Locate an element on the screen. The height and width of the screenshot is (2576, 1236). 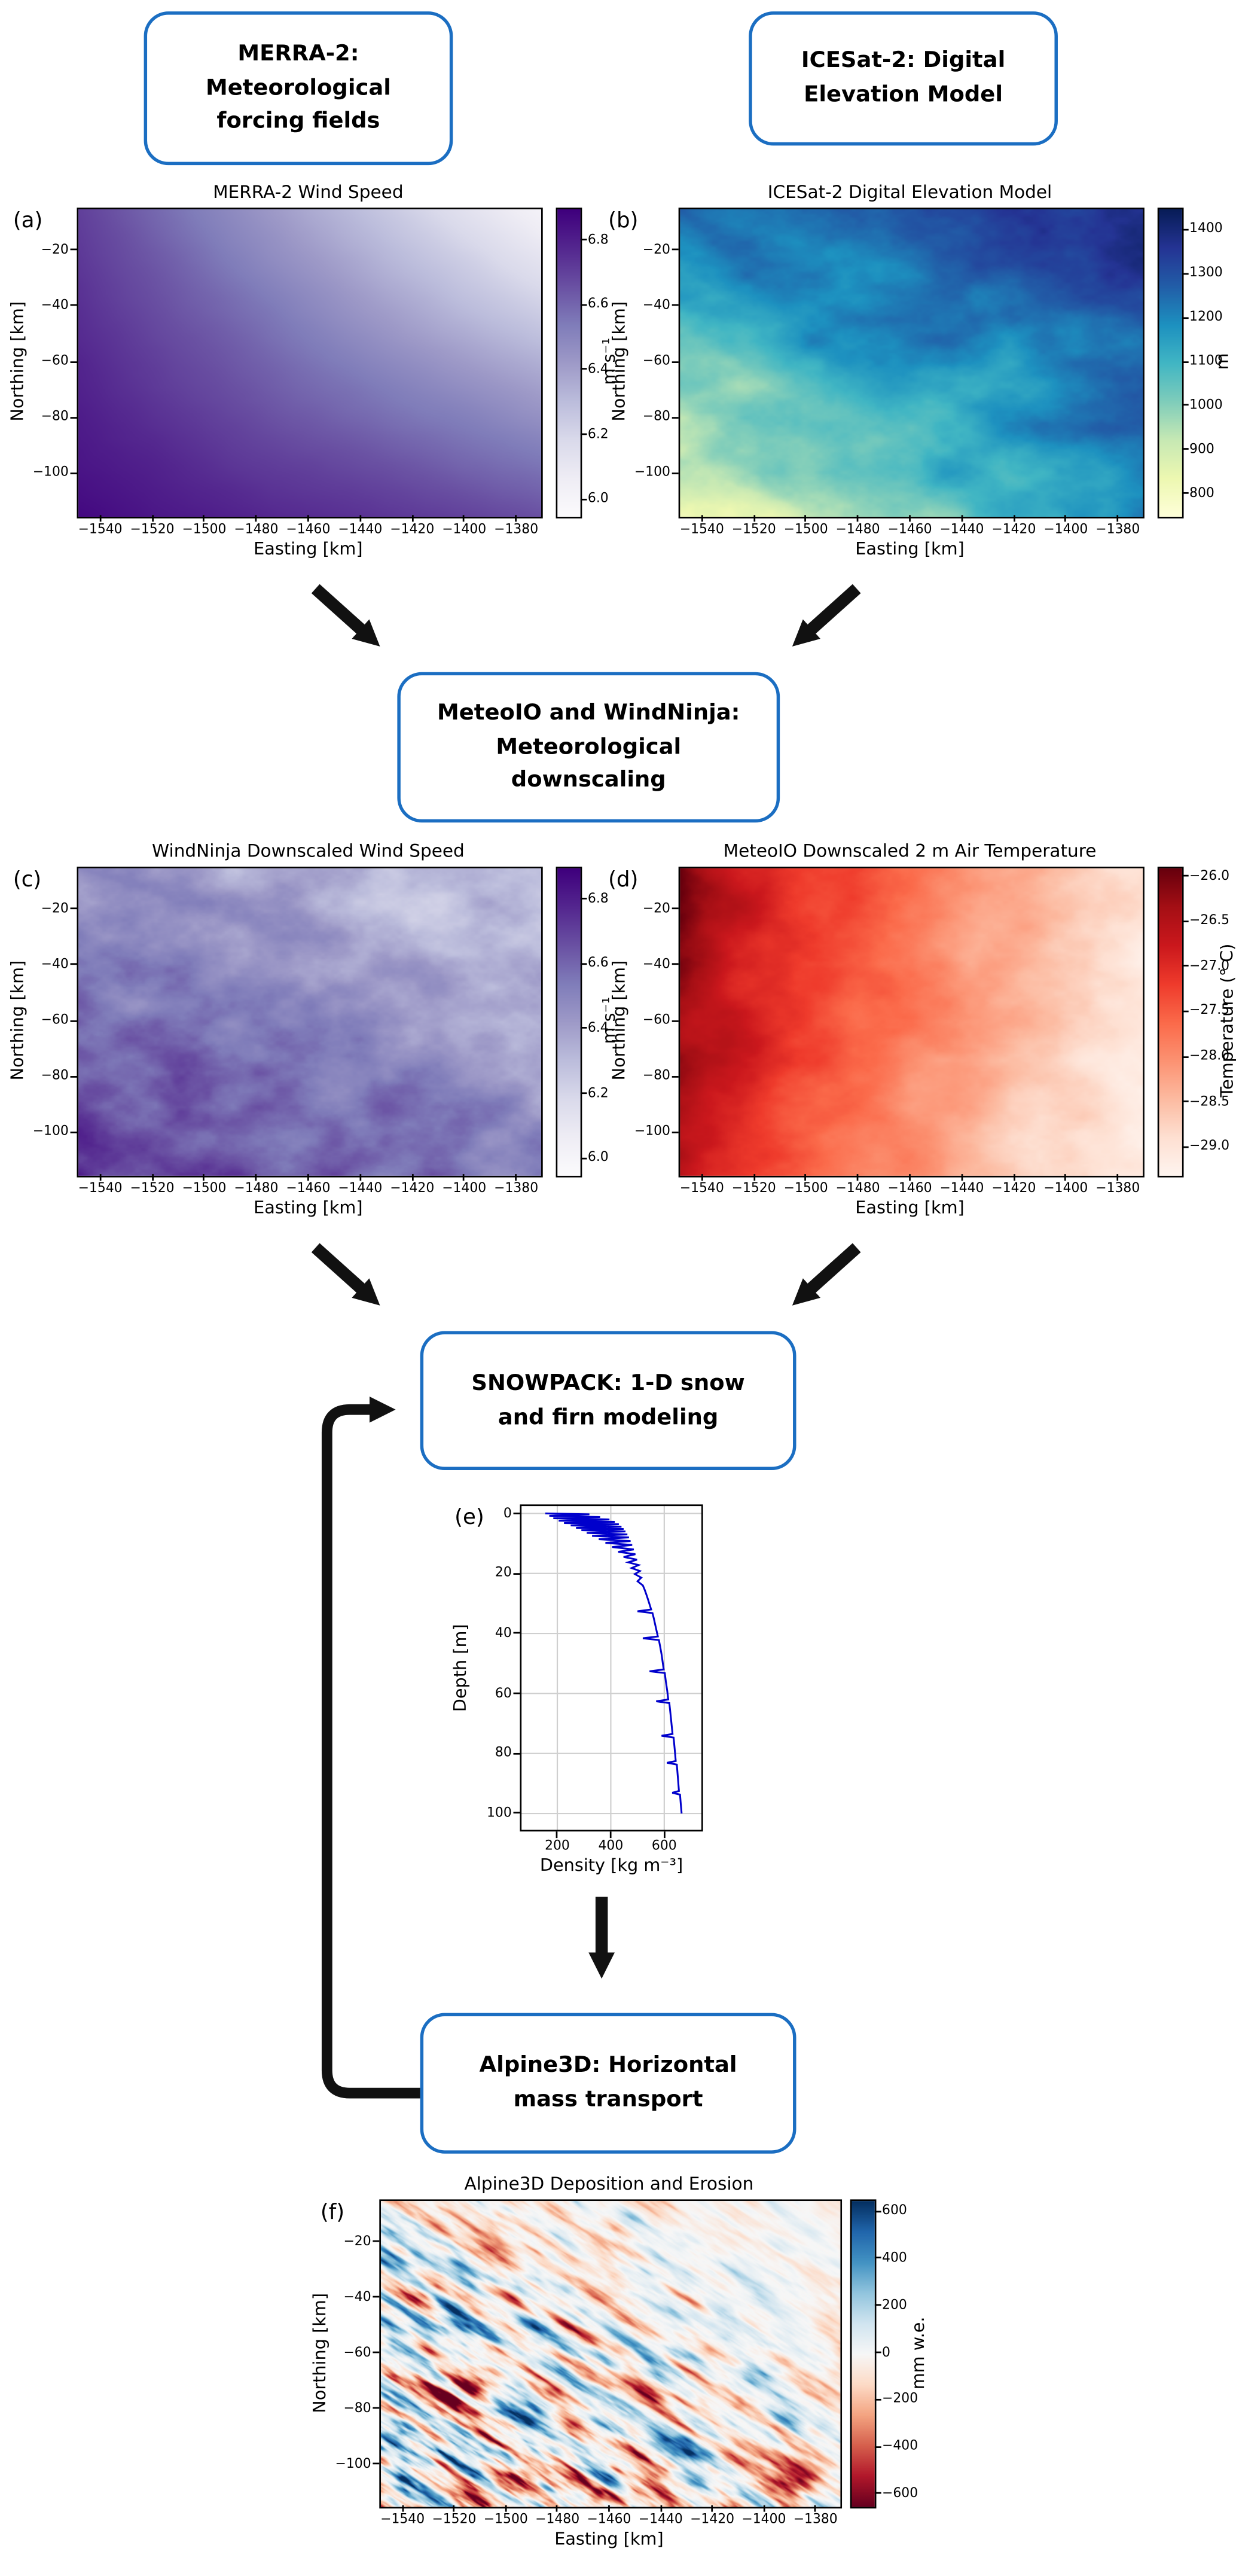
colorbar-tick-label: 1400 is located at coordinates (1206, 229).